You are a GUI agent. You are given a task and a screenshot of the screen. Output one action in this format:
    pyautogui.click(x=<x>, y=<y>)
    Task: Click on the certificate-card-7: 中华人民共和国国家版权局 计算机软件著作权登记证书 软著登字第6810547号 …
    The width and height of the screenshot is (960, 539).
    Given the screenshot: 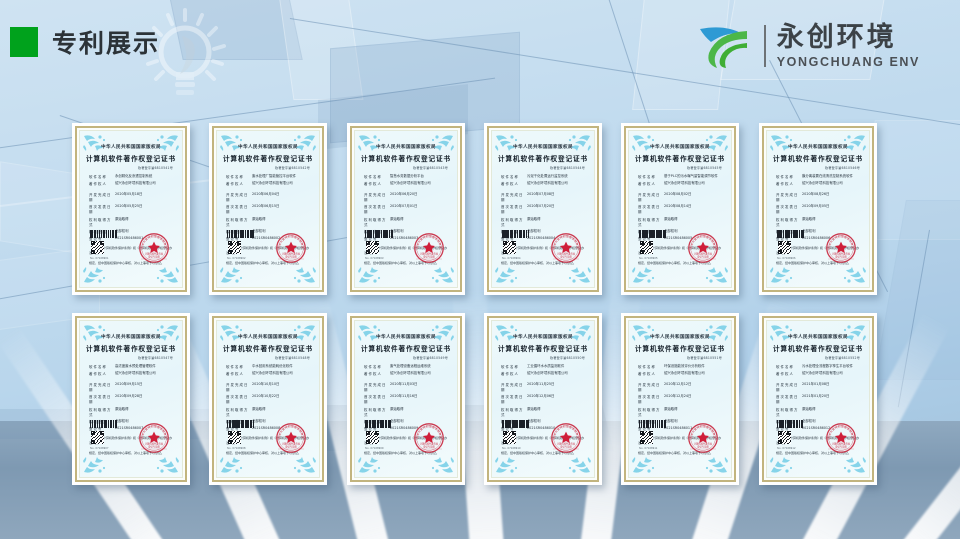 What is the action you would take?
    pyautogui.click(x=131, y=399)
    